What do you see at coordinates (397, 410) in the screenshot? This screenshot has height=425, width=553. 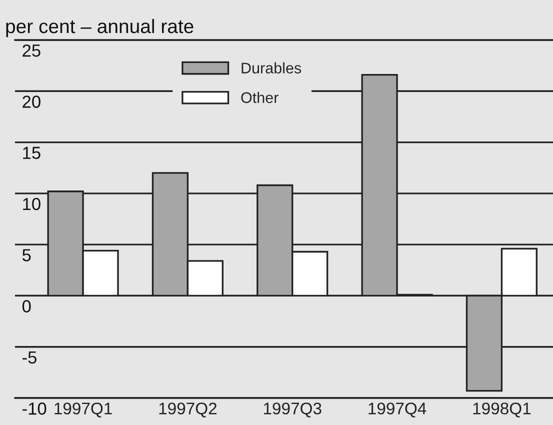 I see `x-tick-label: 1997Q4` at bounding box center [397, 410].